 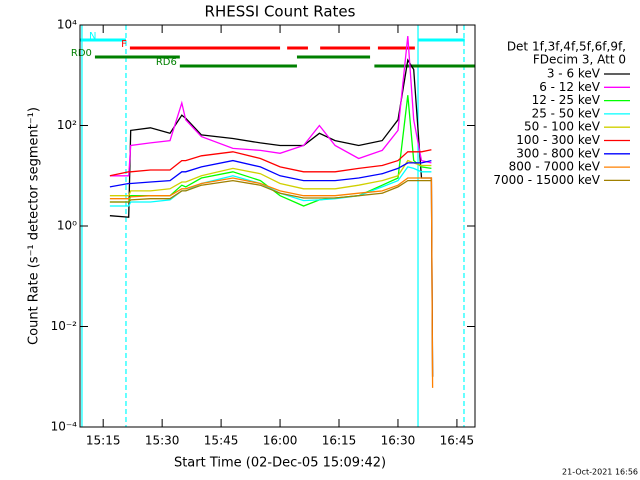 I want to click on x-tick-label: 15:15, so click(x=103, y=441).